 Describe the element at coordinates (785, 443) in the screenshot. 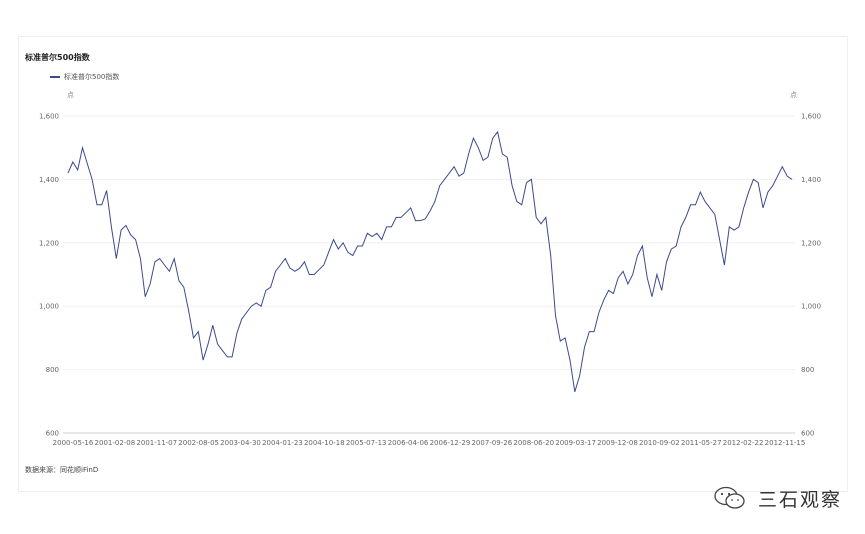

I see `x-tick-label: 2012-11-15` at that location.